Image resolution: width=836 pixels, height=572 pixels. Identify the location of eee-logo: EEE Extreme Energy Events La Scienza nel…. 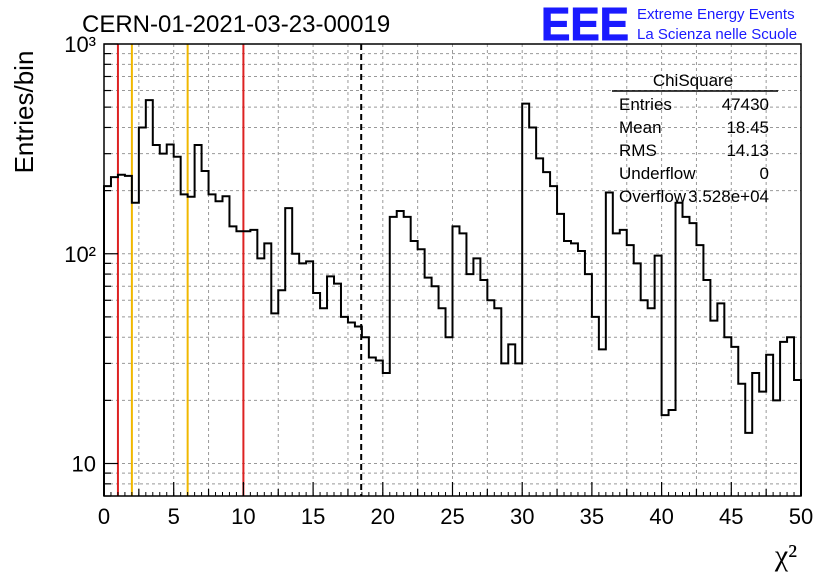
(669, 25).